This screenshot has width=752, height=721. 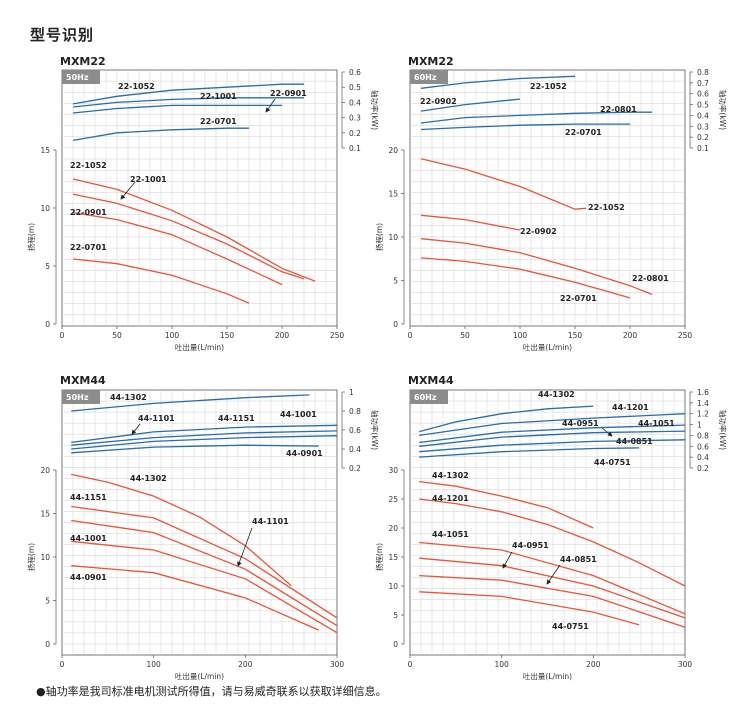 I want to click on power-axis: 0.2 0.4 0.6 0.8 1 轴功率(kW), so click(x=360, y=430).